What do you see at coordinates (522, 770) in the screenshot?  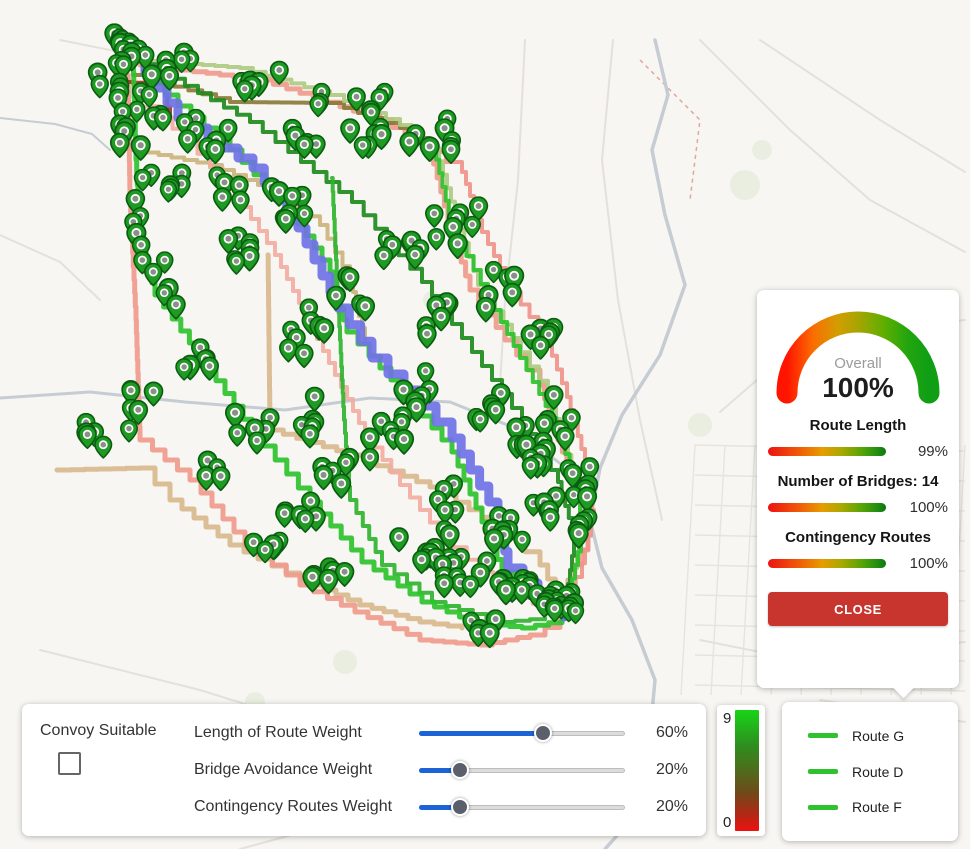 I see `bridge-avoidance-weight-slider` at bounding box center [522, 770].